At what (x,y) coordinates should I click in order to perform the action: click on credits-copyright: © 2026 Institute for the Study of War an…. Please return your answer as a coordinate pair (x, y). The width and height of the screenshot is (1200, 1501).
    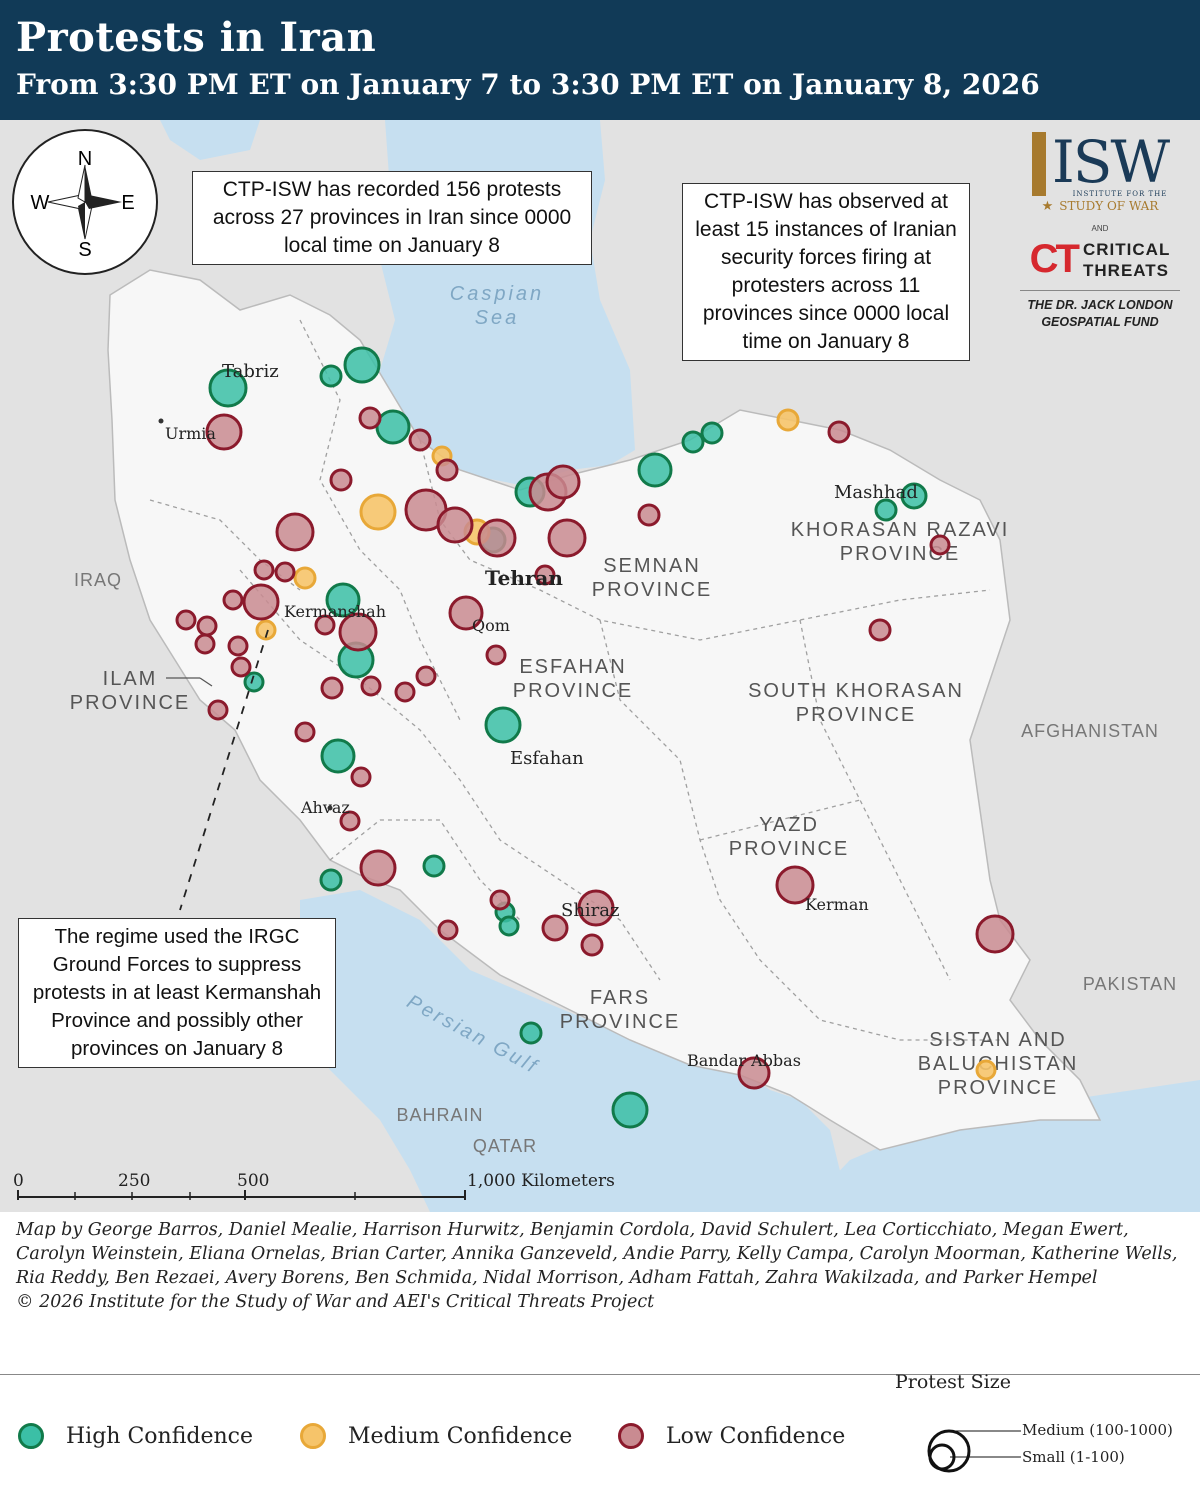
    Looking at the image, I should click on (335, 1302).